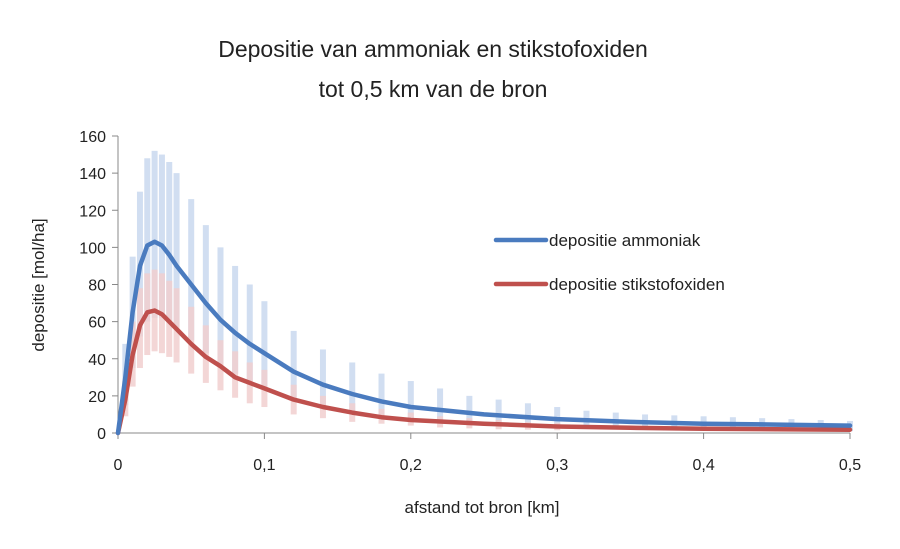 The height and width of the screenshot is (549, 900). I want to click on legend-label-2: depositie stikstofoxiden, so click(637, 284).